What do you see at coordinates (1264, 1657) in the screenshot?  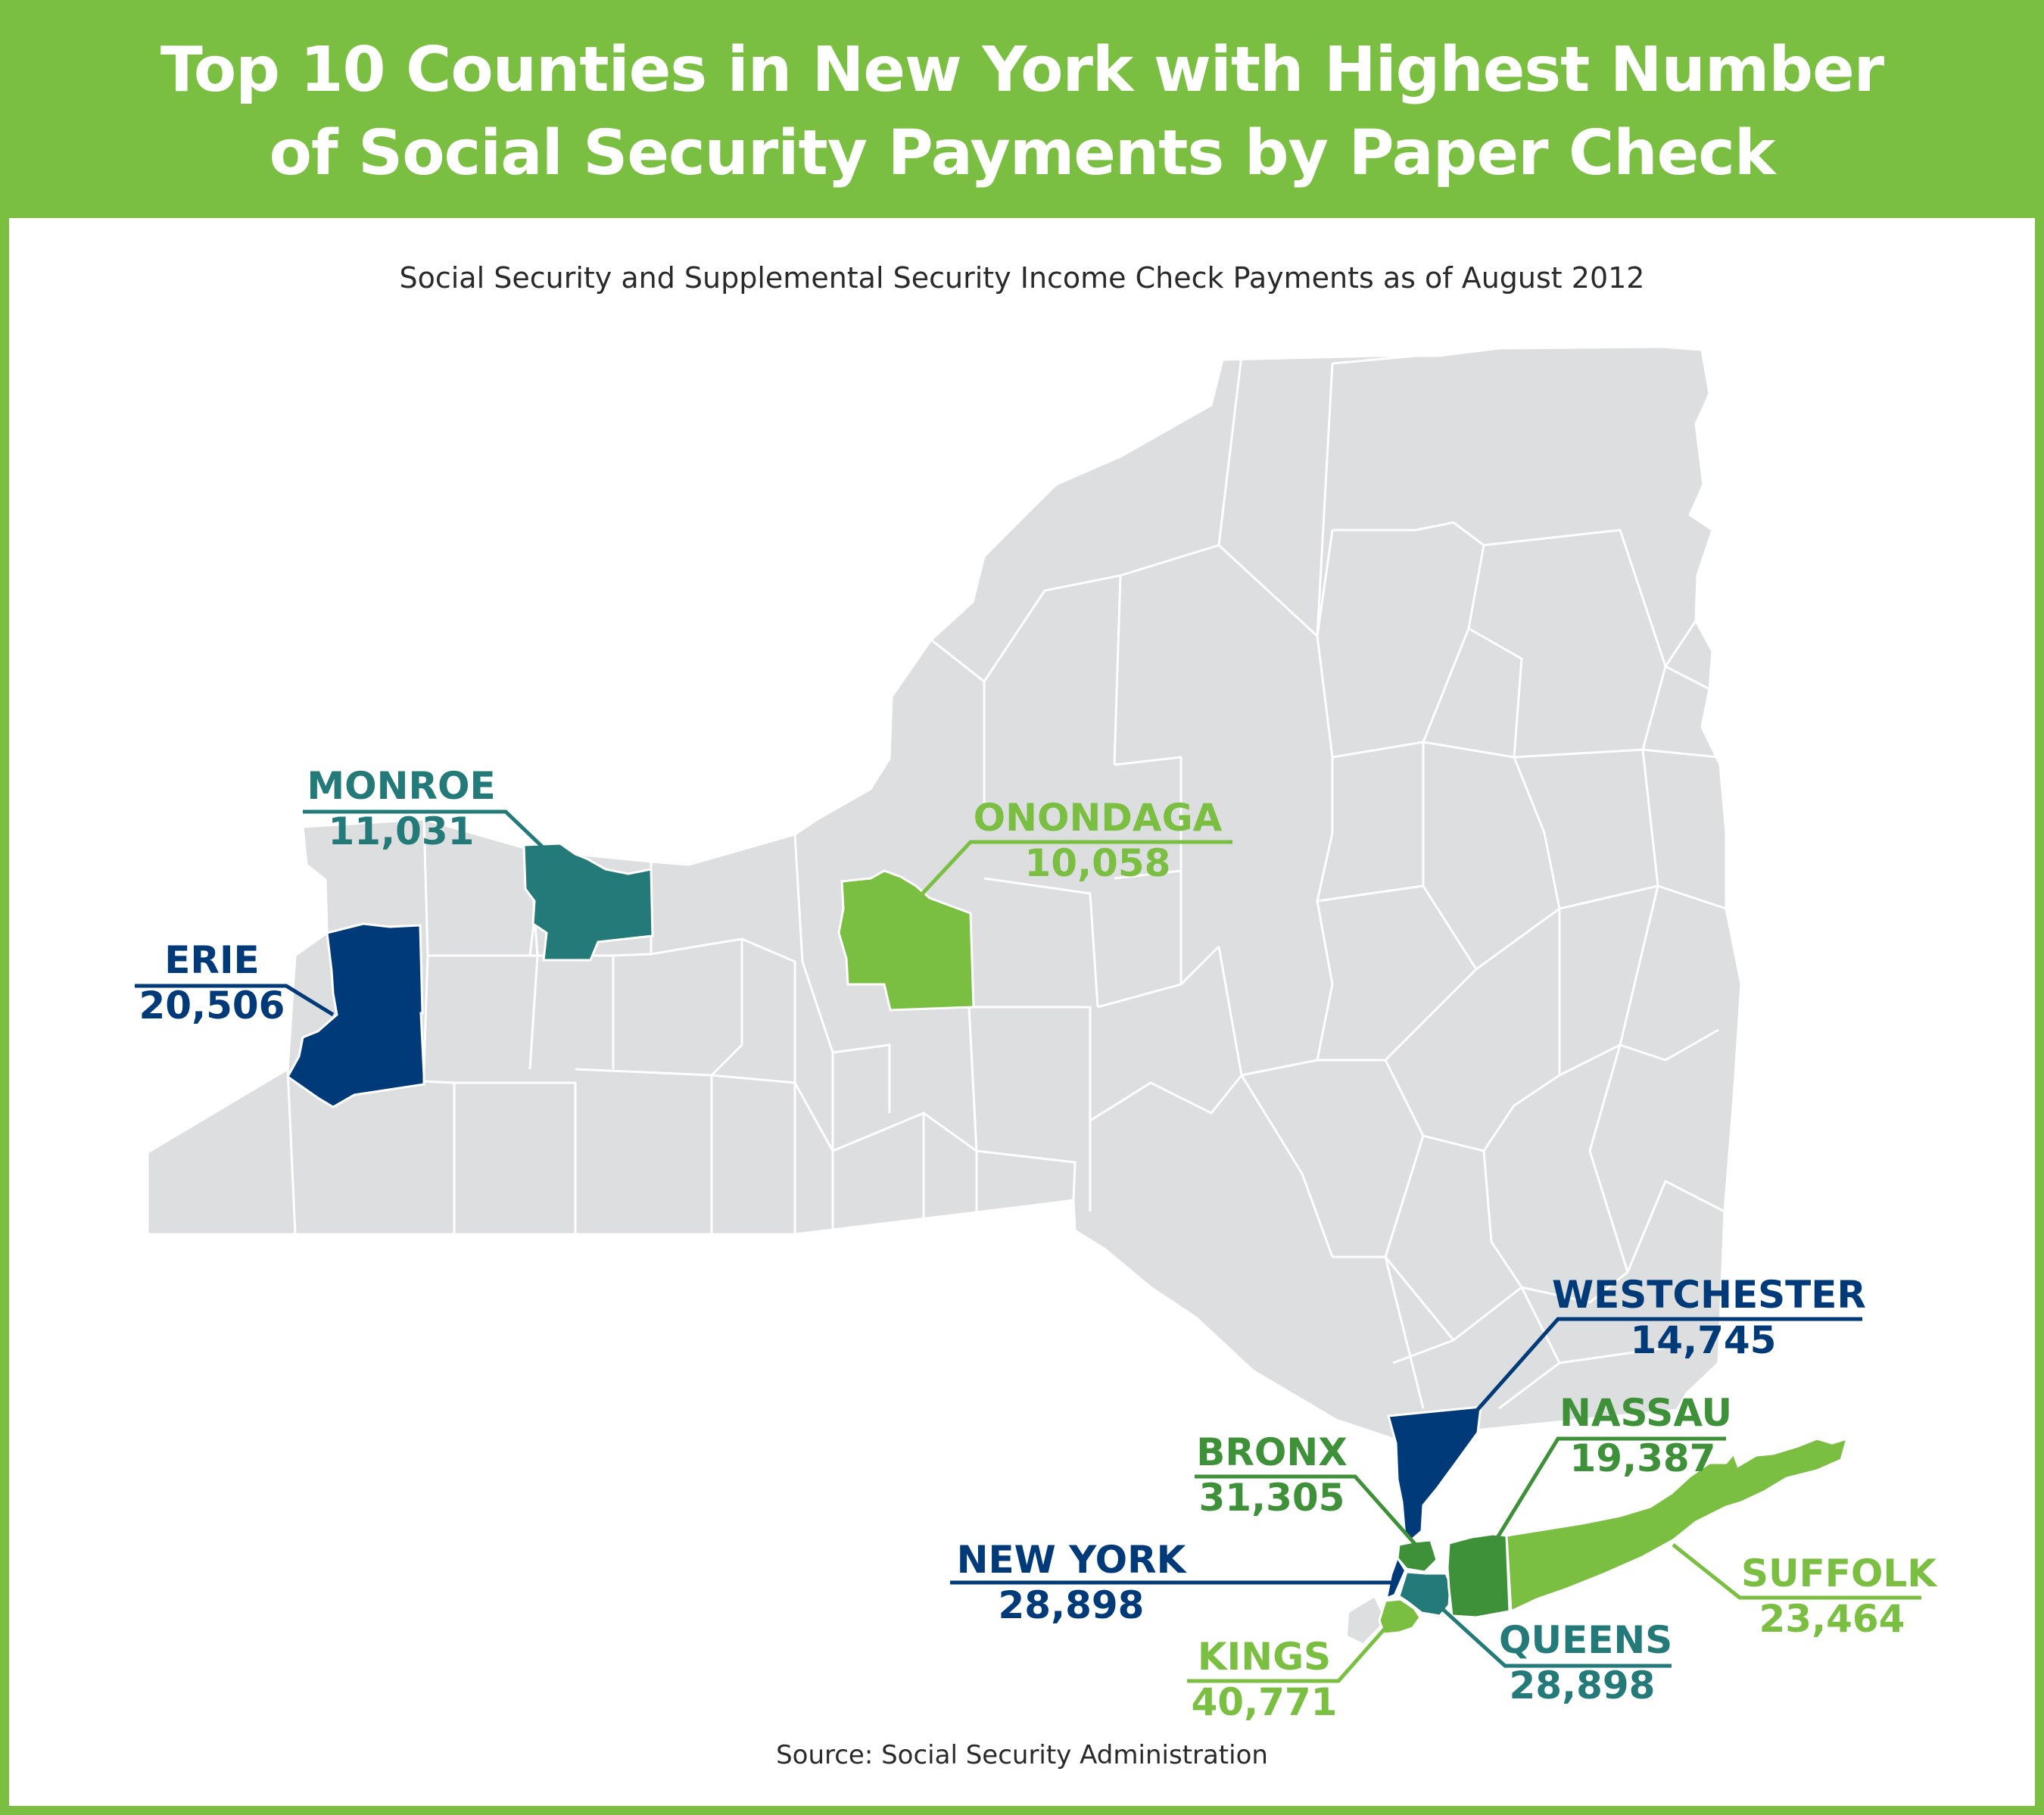 I see `county-name: KINGS` at bounding box center [1264, 1657].